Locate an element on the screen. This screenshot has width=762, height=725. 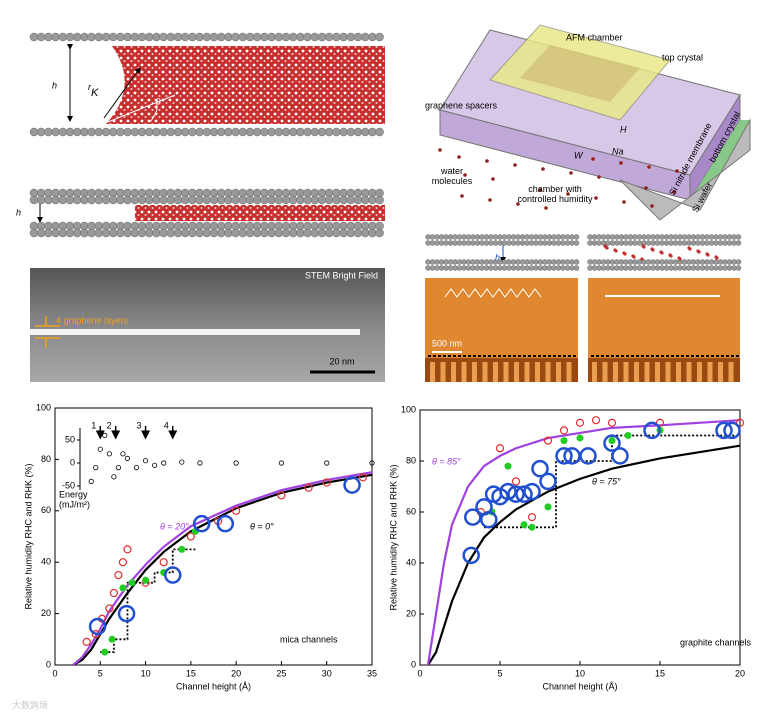
label: h is located at coordinates (497, 257).